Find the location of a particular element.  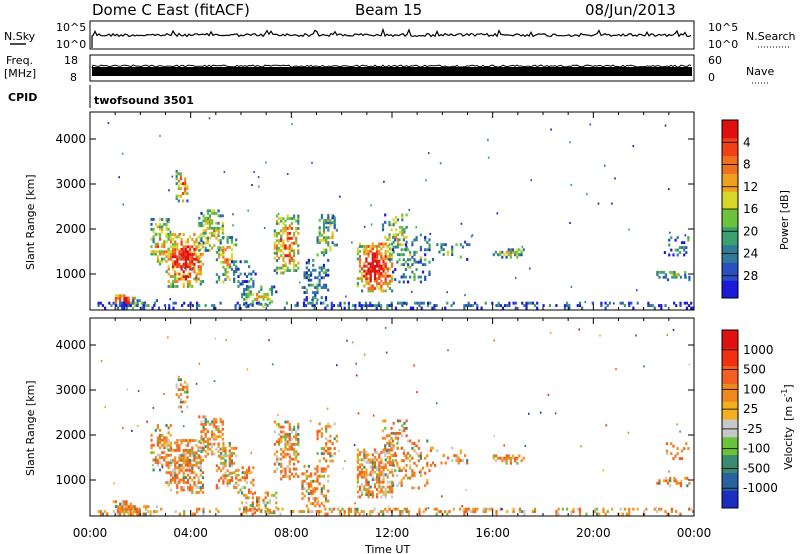

velocity-colorbar-label-name: Velocity is located at coordinates (788, 448).